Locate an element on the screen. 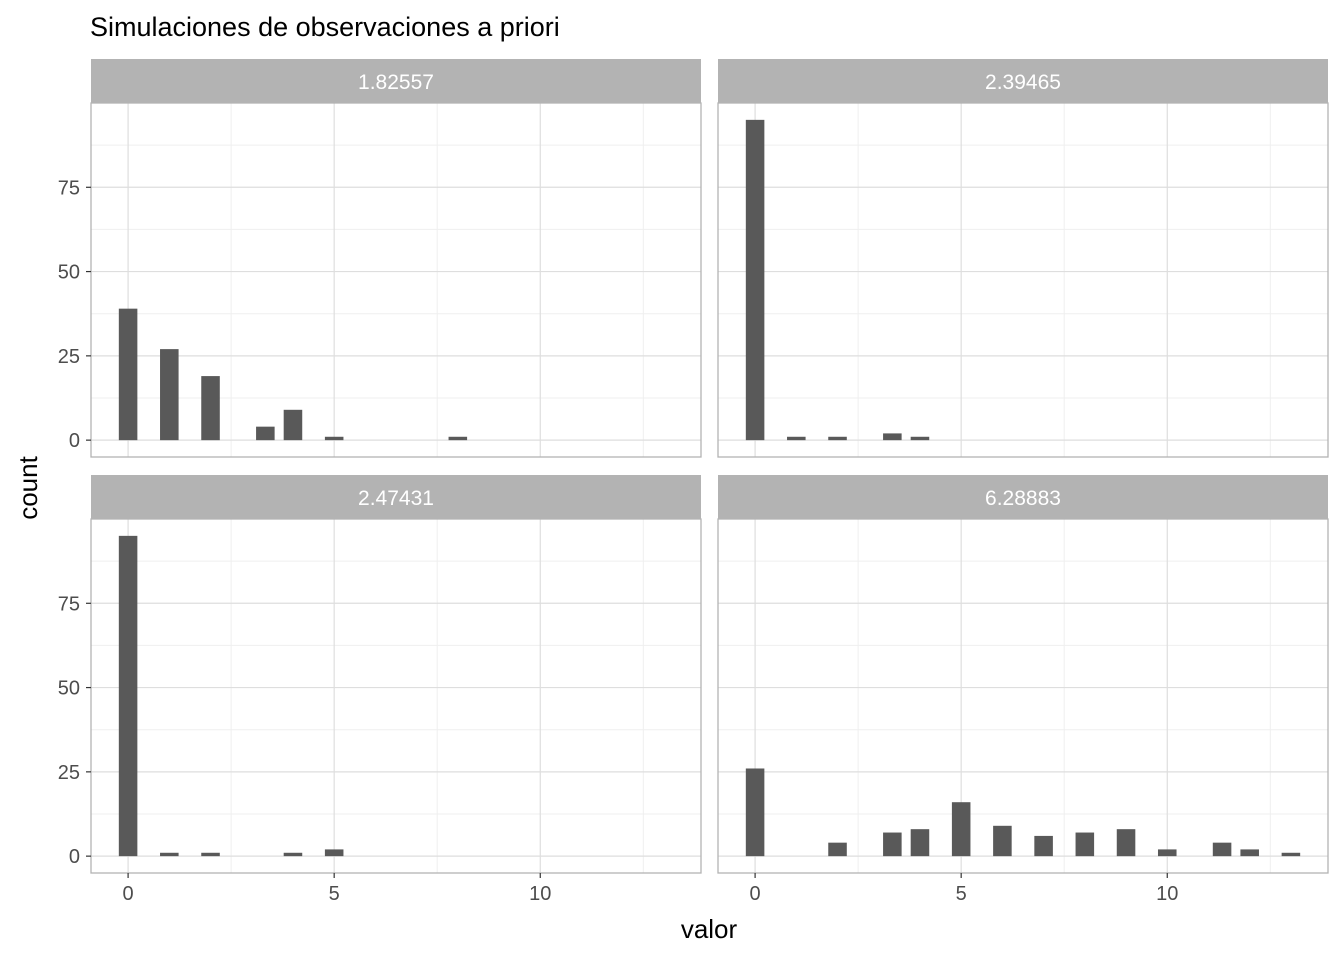 This screenshot has width=1344, height=960. chart-title: Simulaciones de observaciones a priori is located at coordinates (325, 27).